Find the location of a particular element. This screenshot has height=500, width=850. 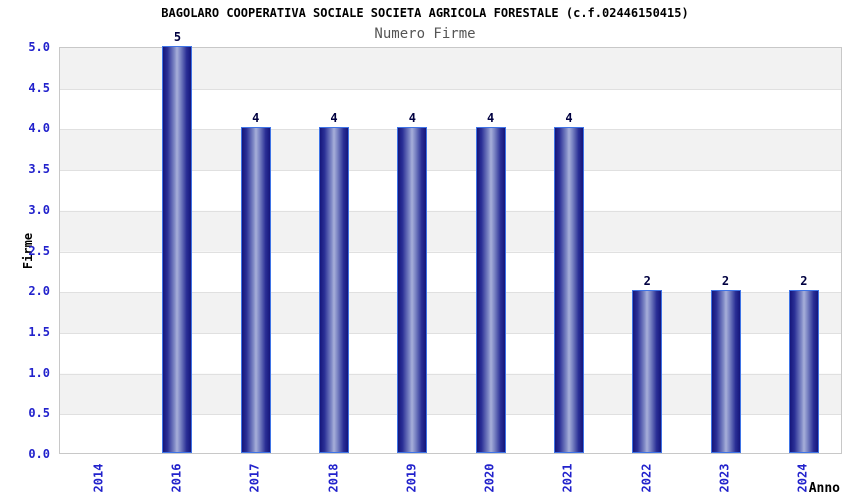

x-tick-2019: 2019 is located at coordinates (411, 478).